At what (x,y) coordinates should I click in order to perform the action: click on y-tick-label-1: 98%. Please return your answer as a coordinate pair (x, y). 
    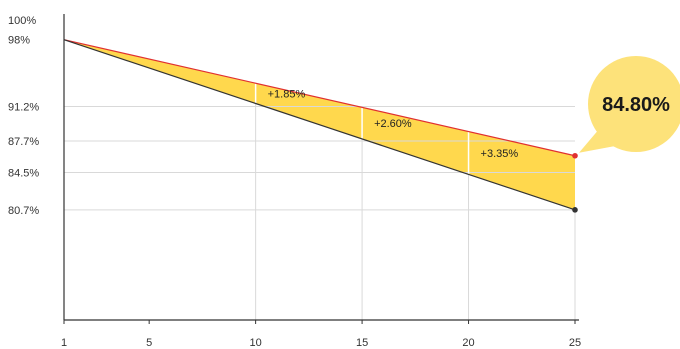
    Looking at the image, I should click on (19, 41).